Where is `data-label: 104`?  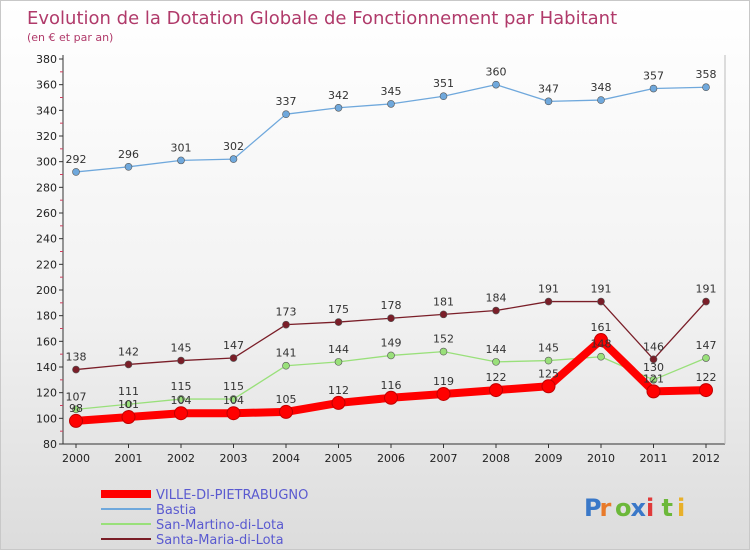
data-label: 104 is located at coordinates (233, 400).